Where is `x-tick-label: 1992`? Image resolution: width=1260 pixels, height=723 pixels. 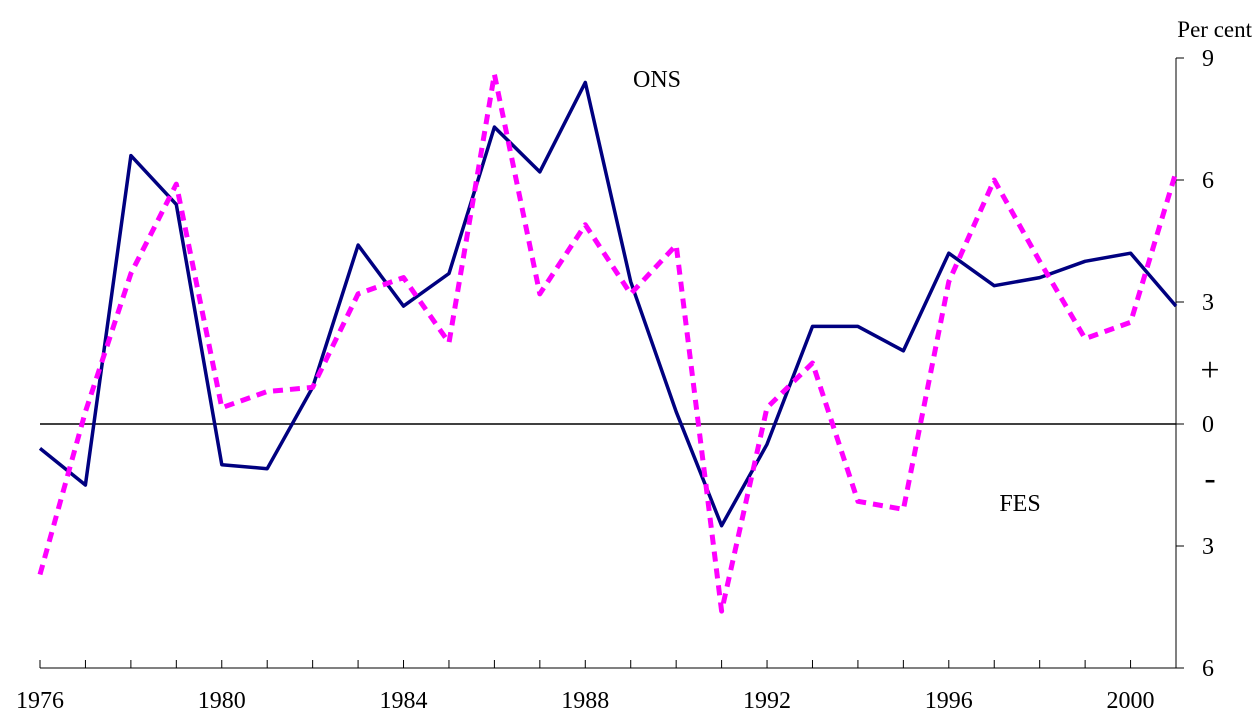 x-tick-label: 1992 is located at coordinates (767, 701).